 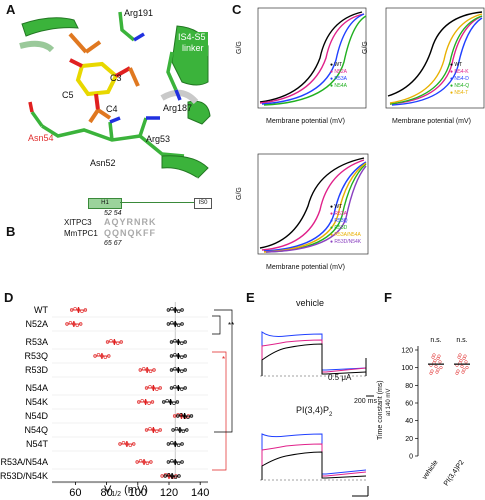 I want to click on row-label: N54A, so click(x=36, y=388).